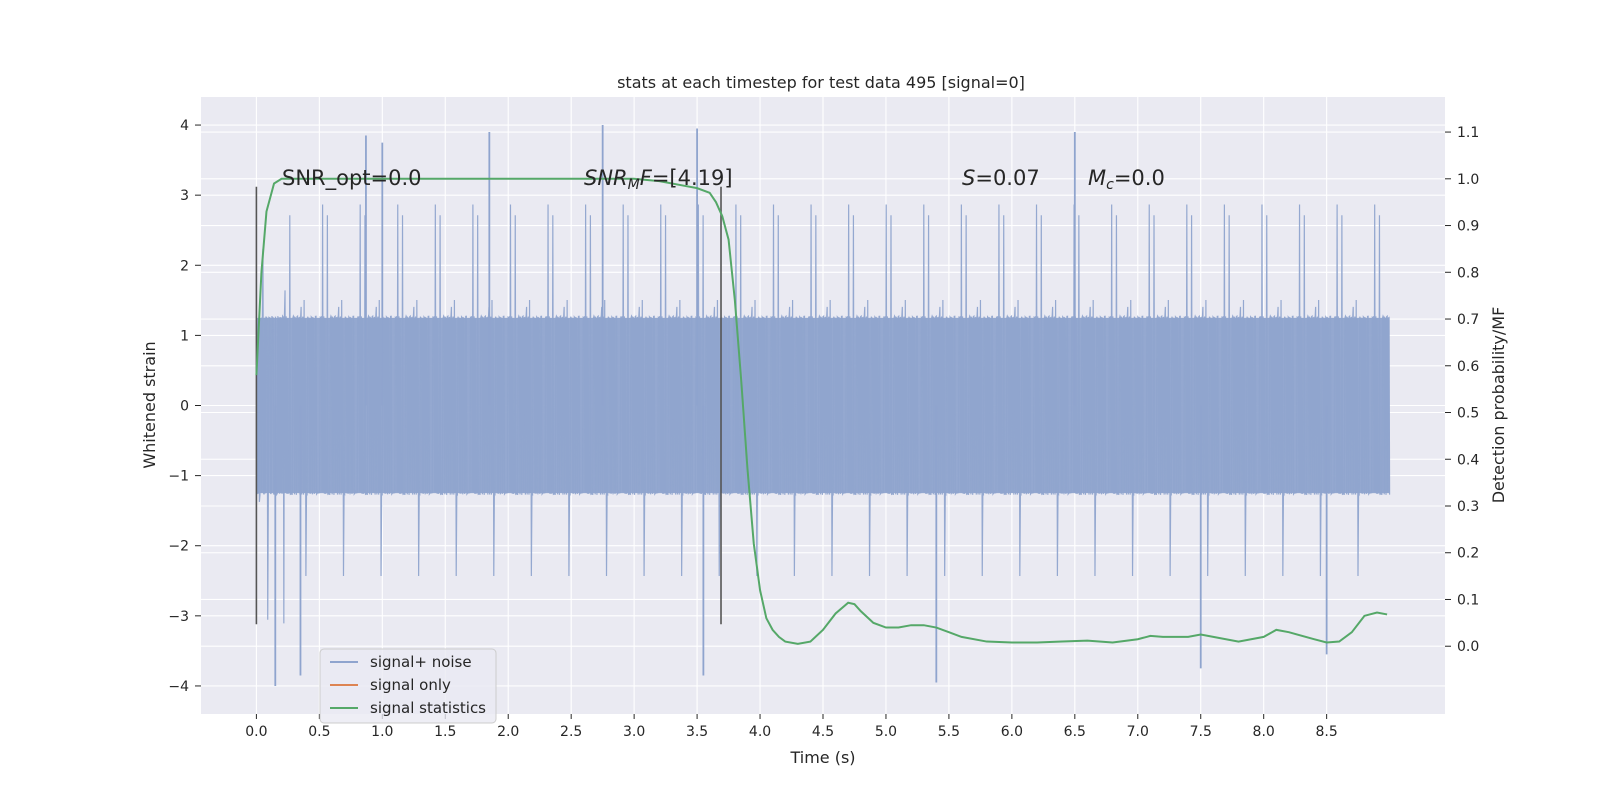 The width and height of the screenshot is (1600, 800). I want to click on right-tick-label: 1.0, so click(1468, 180).